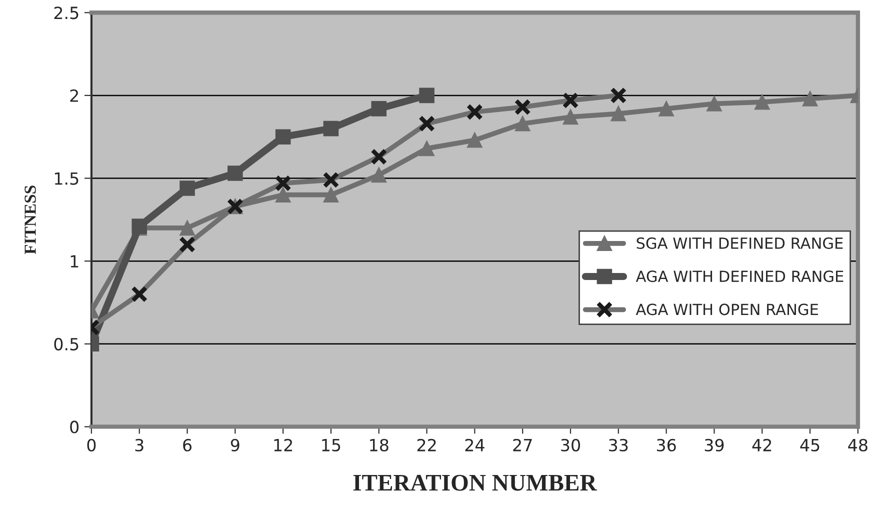  What do you see at coordinates (762, 445) in the screenshot?
I see `x-tick-label: 42` at bounding box center [762, 445].